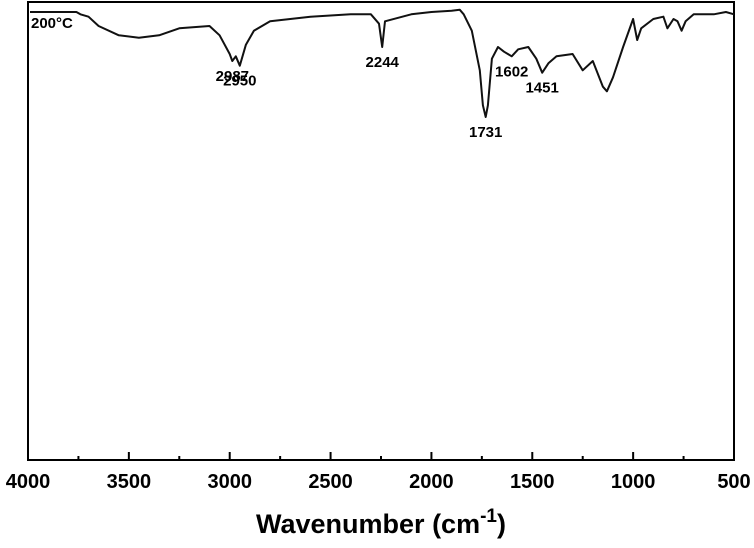 This screenshot has width=754, height=548. I want to click on peak-label: 2987, so click(232, 76).